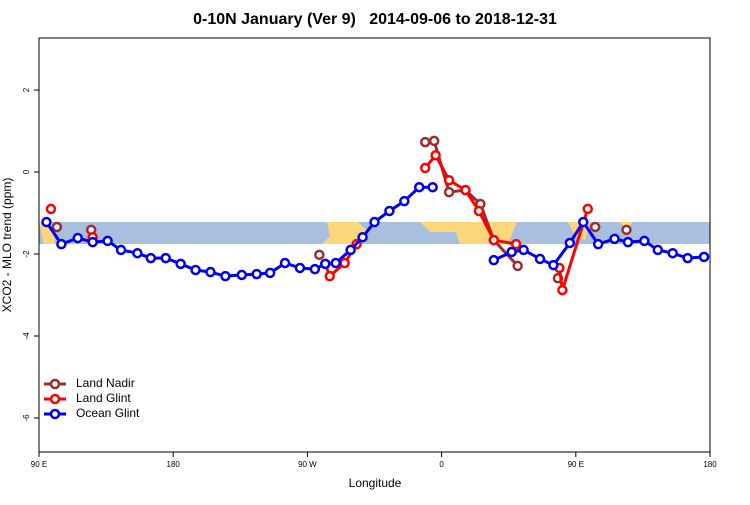 The height and width of the screenshot is (505, 750). I want to click on legend-label: Land Glint, so click(103, 398).